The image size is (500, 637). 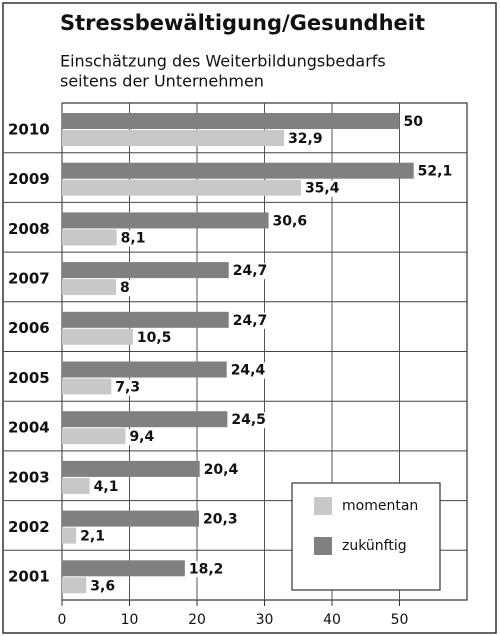 I want to click on x-tick-label: 20, so click(x=197, y=620).